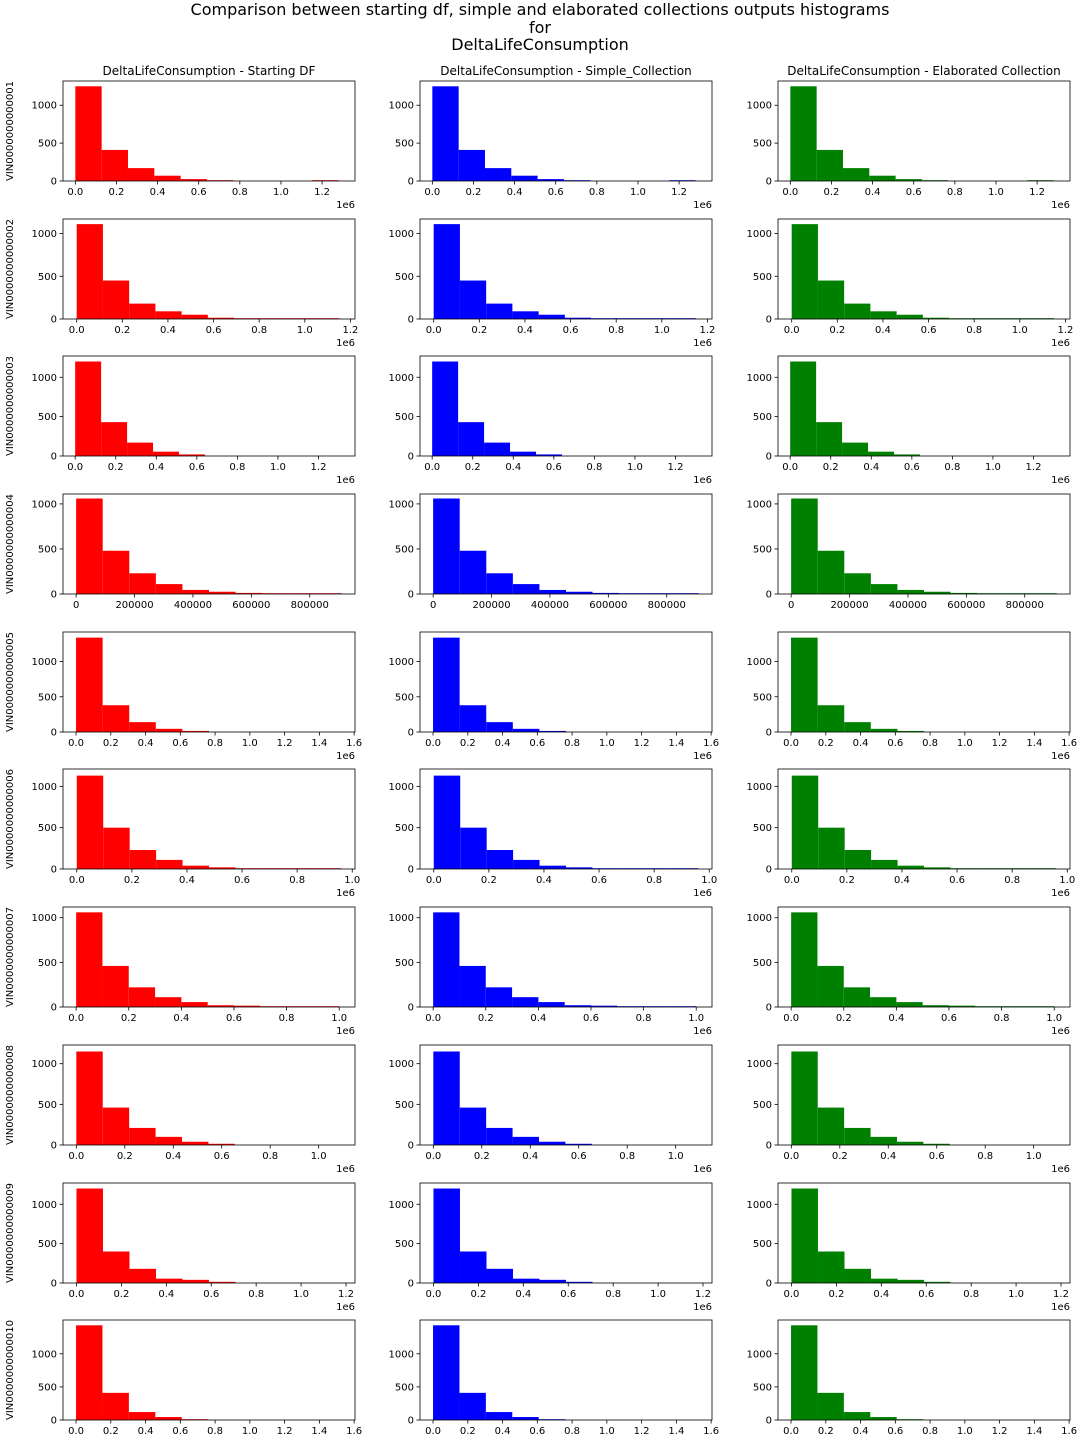  What do you see at coordinates (540, 44) in the screenshot?
I see `suptitle-line-3: DeltaLifeConsumption` at bounding box center [540, 44].